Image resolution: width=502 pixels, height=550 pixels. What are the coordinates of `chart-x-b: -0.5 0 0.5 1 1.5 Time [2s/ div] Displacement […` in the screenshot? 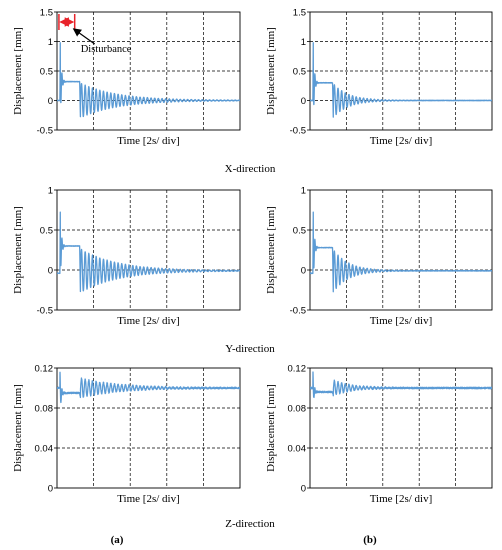 It's located at (379, 77).